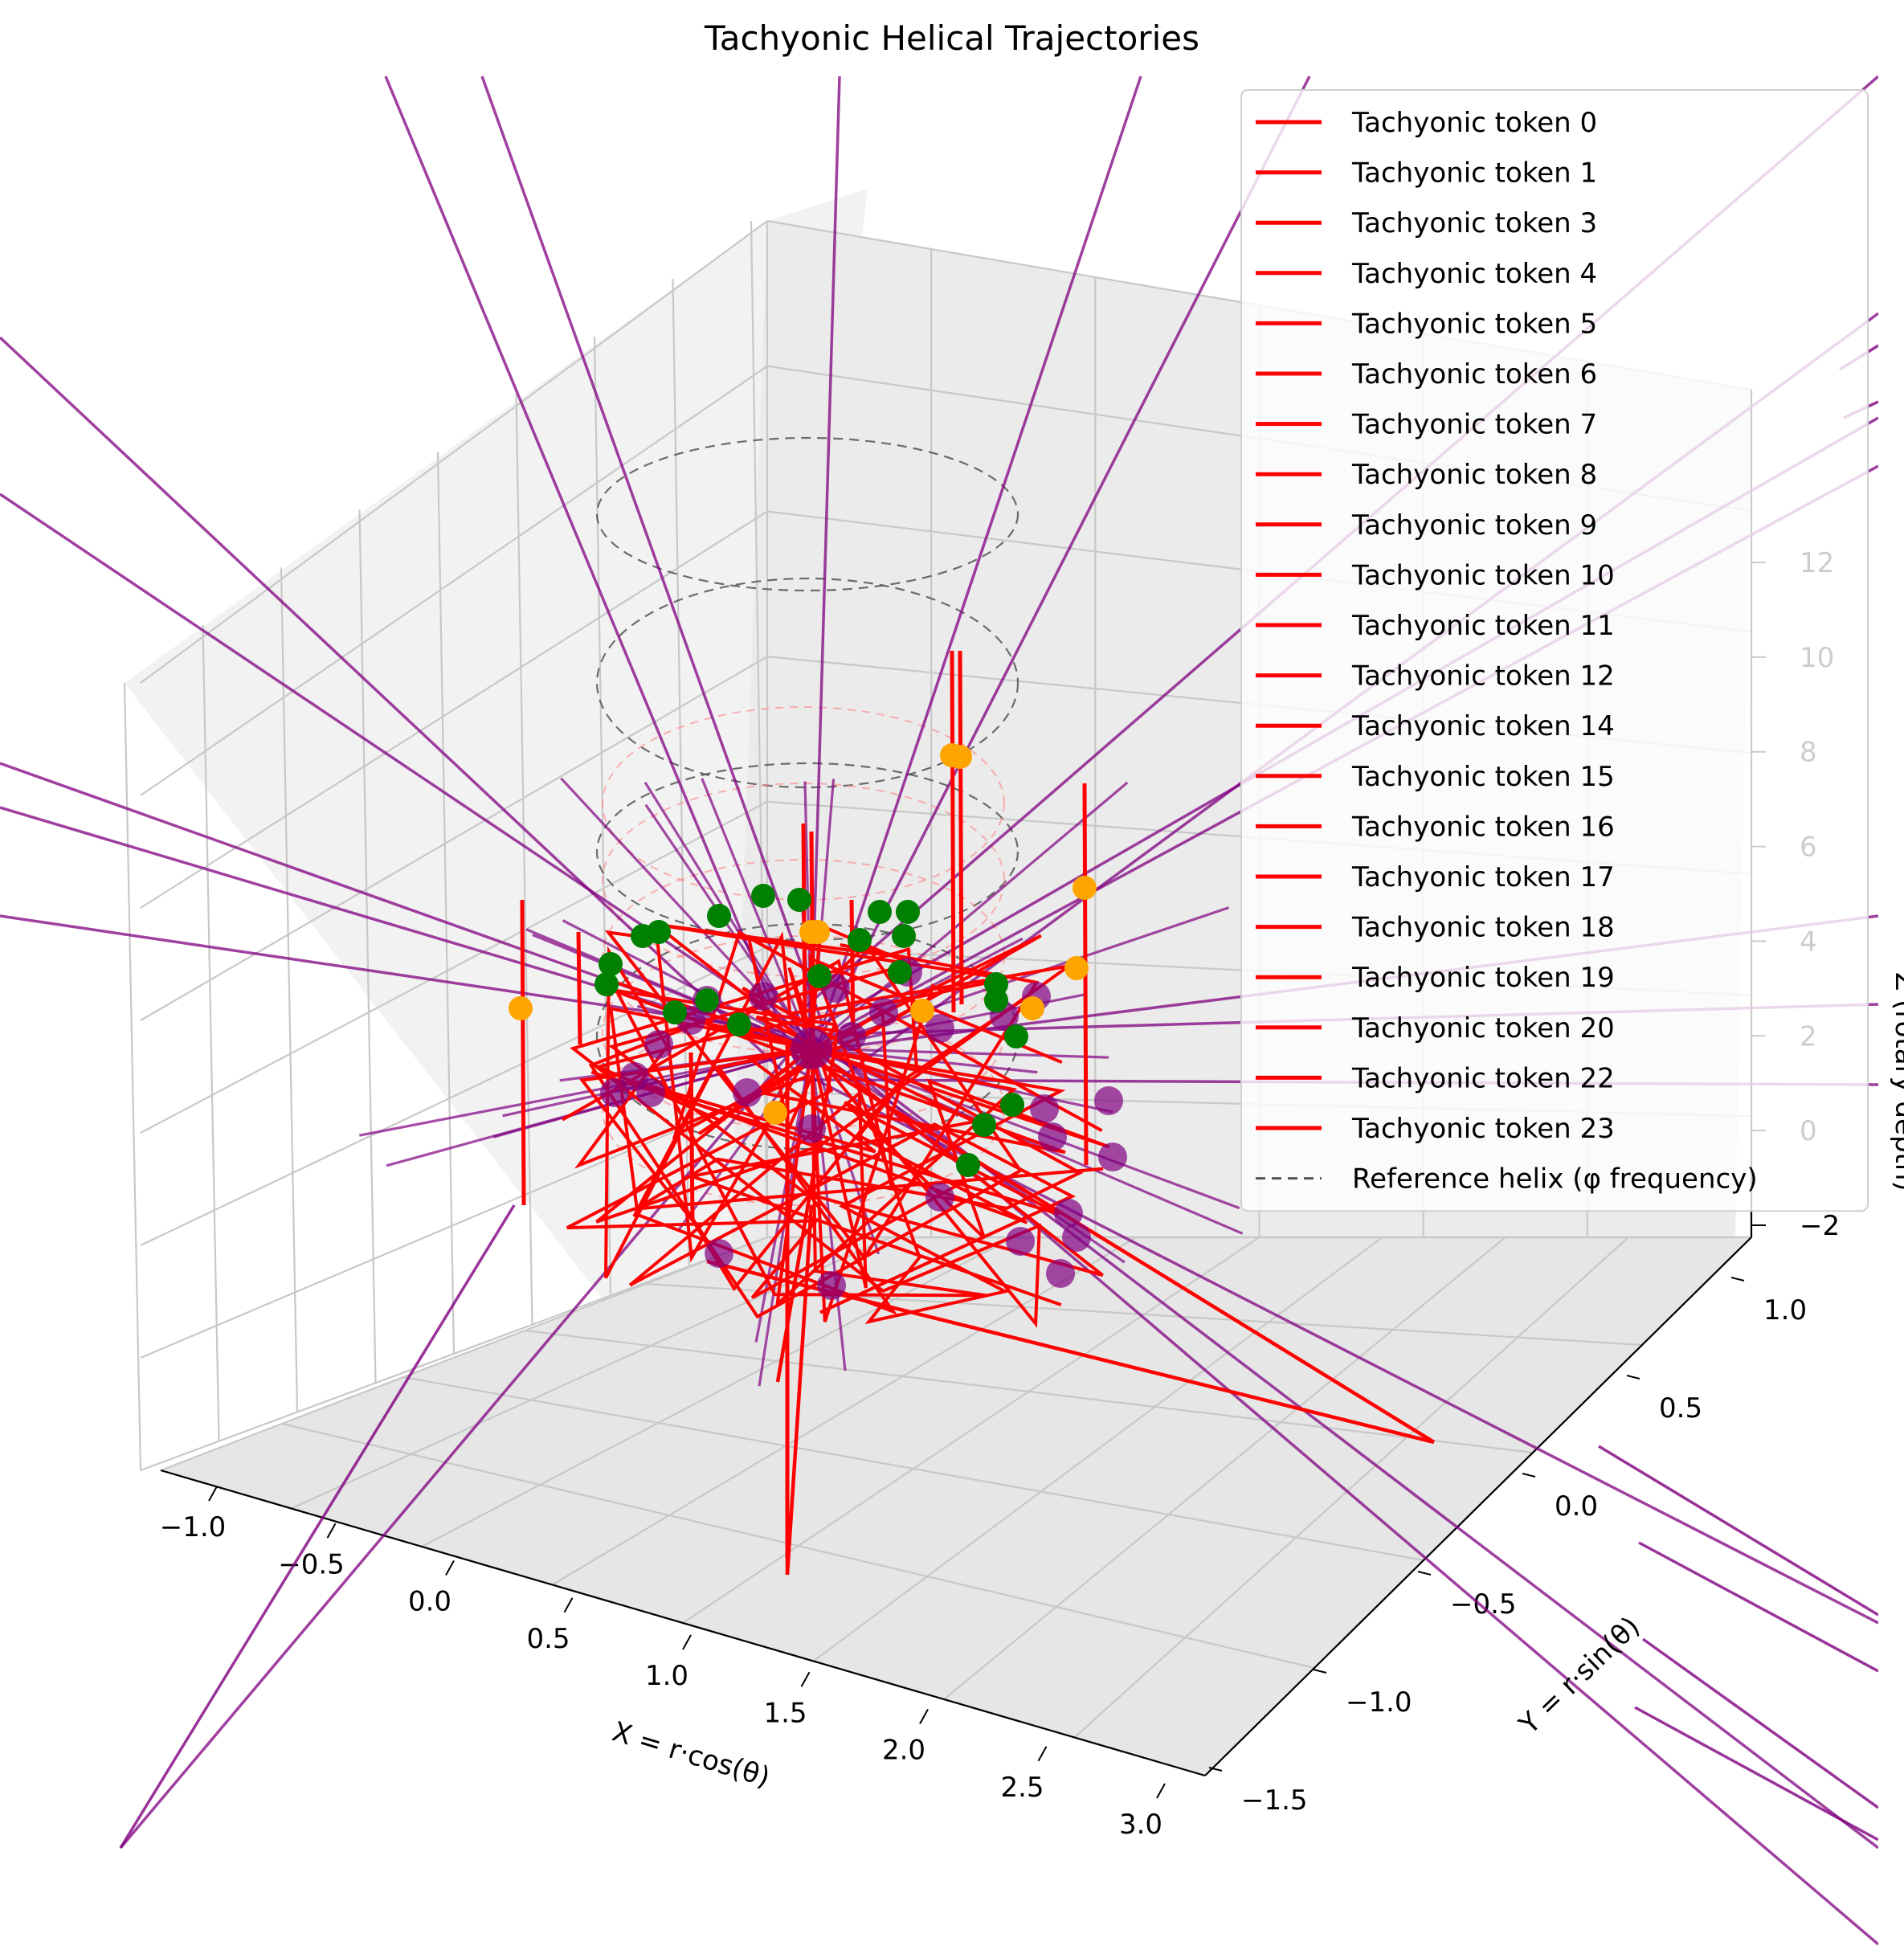 This screenshot has height=1958, width=1904. Describe the element at coordinates (1483, 1078) in the screenshot. I see `legend-entry: Tachyonic token 22` at that location.